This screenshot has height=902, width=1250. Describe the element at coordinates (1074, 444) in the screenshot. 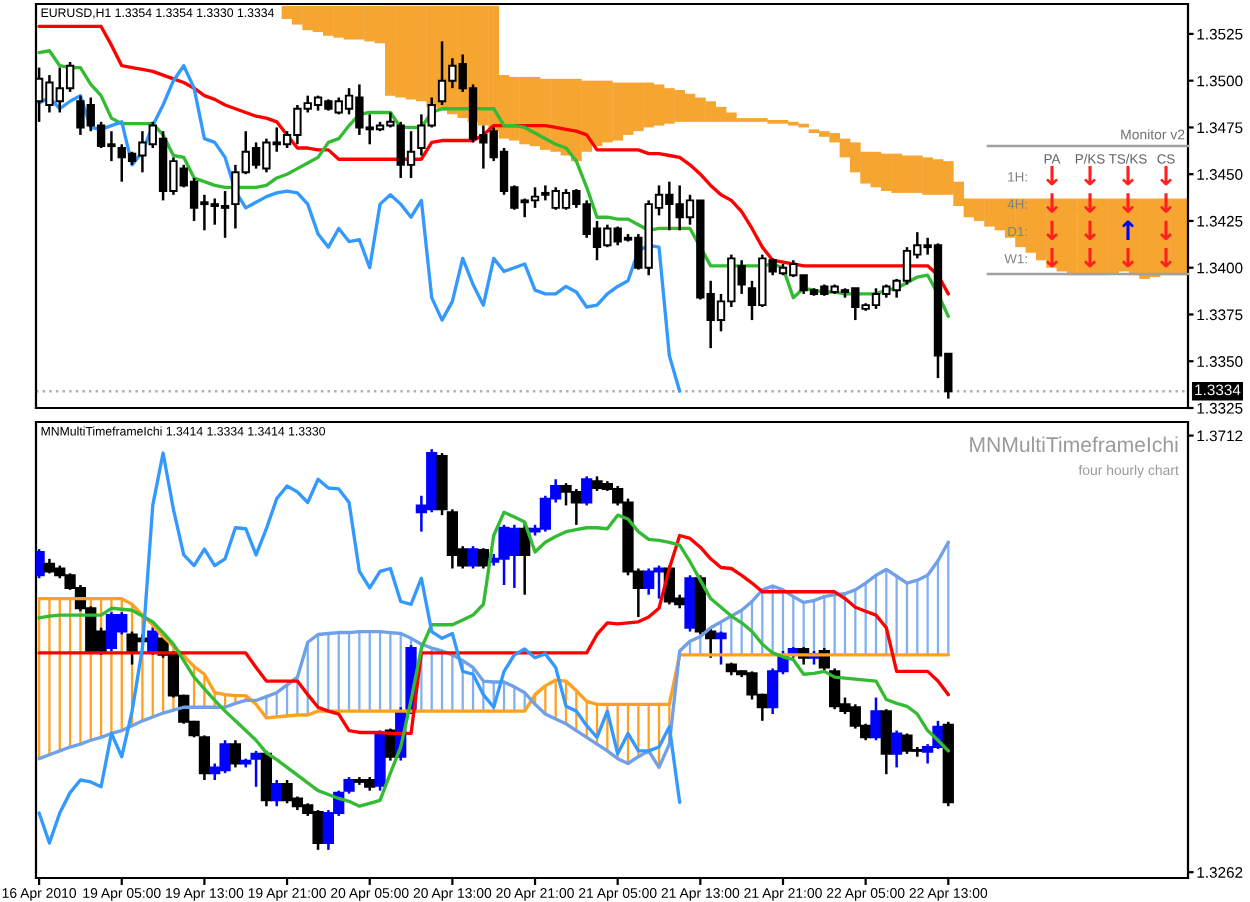

I see `annotation: MNMultiTimeframeIchi` at that location.